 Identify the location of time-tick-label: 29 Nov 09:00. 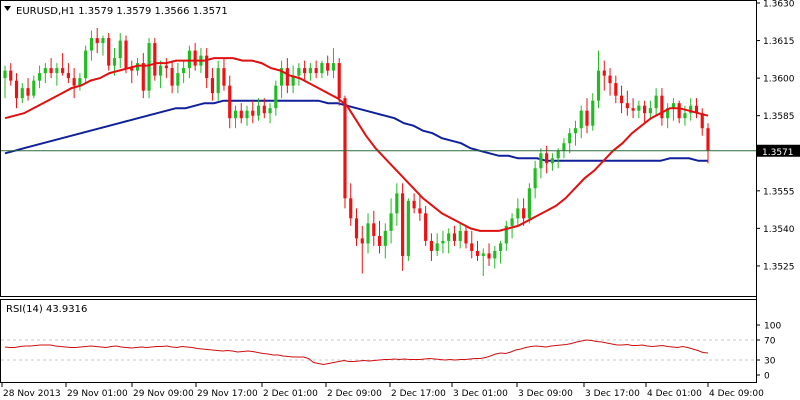
(163, 394).